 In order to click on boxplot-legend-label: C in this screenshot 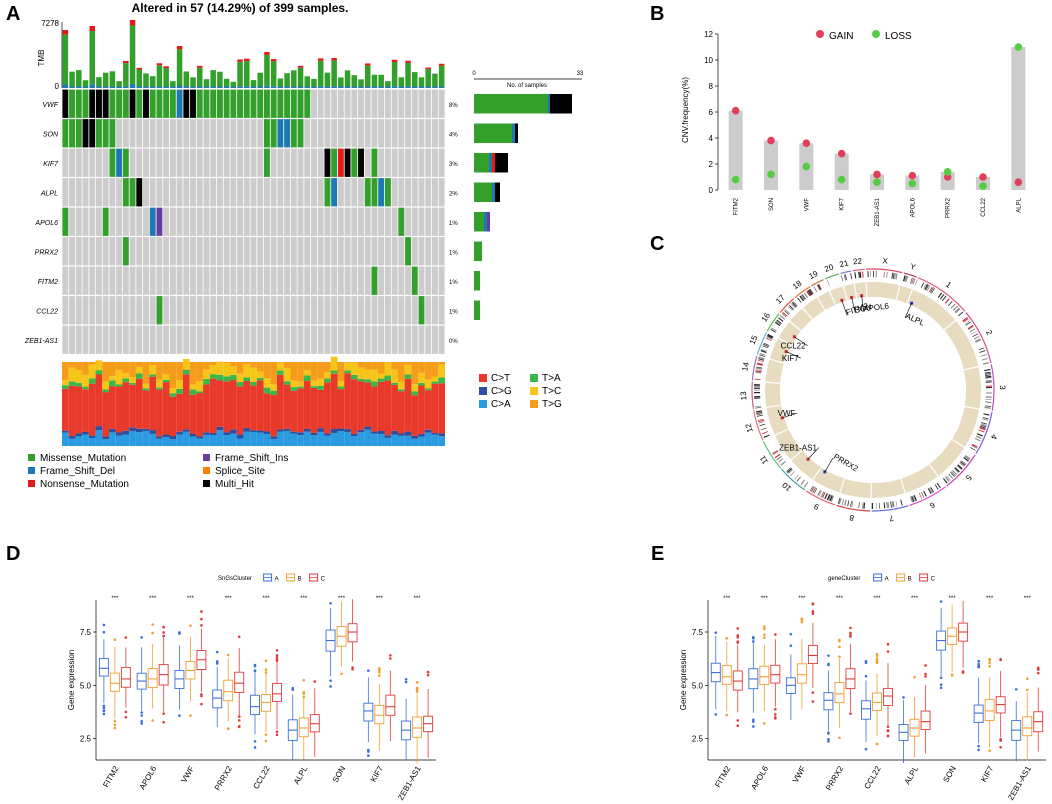, I will do `click(323, 580)`.